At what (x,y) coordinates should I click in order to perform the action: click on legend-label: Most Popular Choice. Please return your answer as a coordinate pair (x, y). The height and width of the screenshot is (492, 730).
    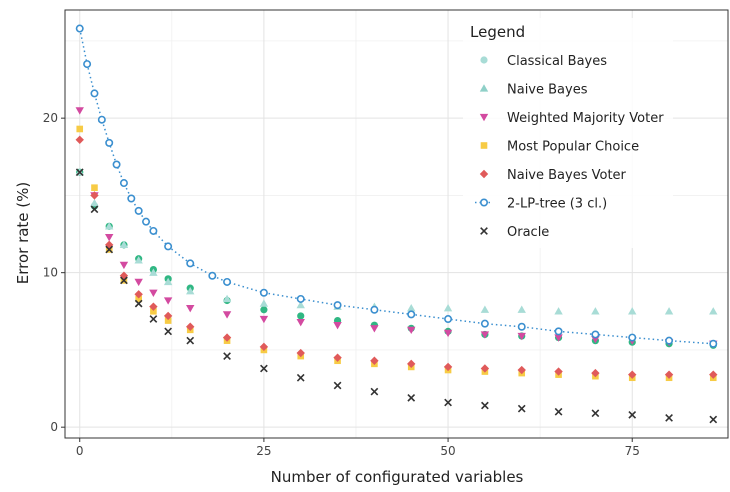
    Looking at the image, I should click on (573, 147).